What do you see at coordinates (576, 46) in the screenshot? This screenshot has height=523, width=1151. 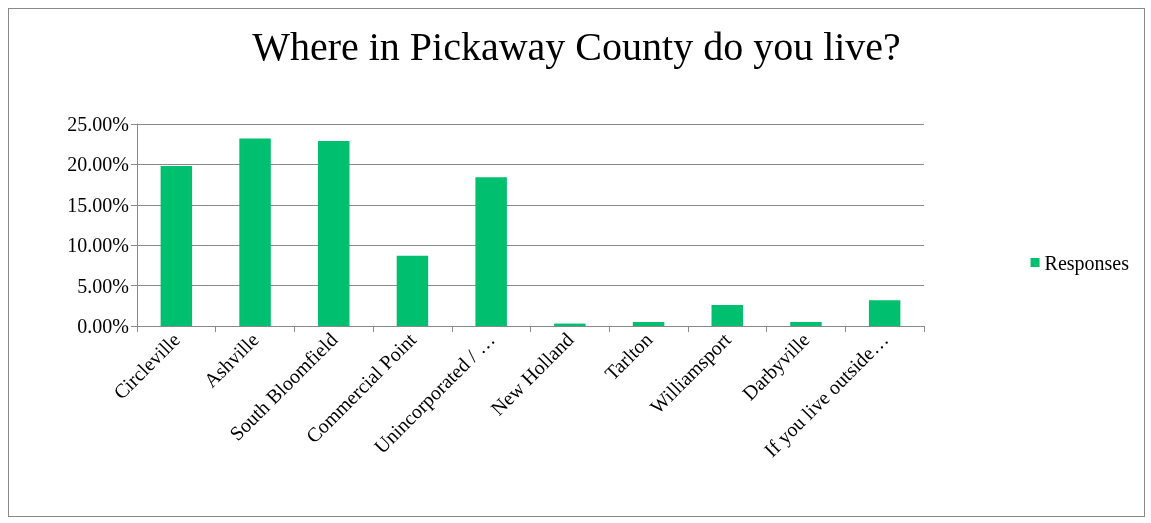 I see `chart-title: Where in Pickaway County do you live?` at bounding box center [576, 46].